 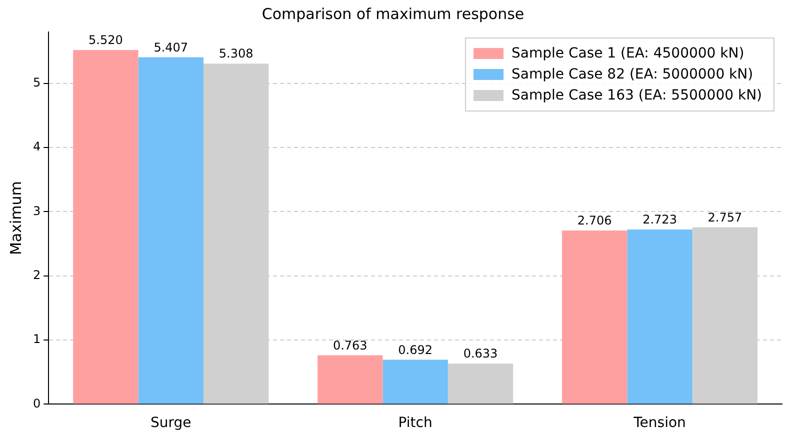 I want to click on data-label: 2.706, so click(x=594, y=221).